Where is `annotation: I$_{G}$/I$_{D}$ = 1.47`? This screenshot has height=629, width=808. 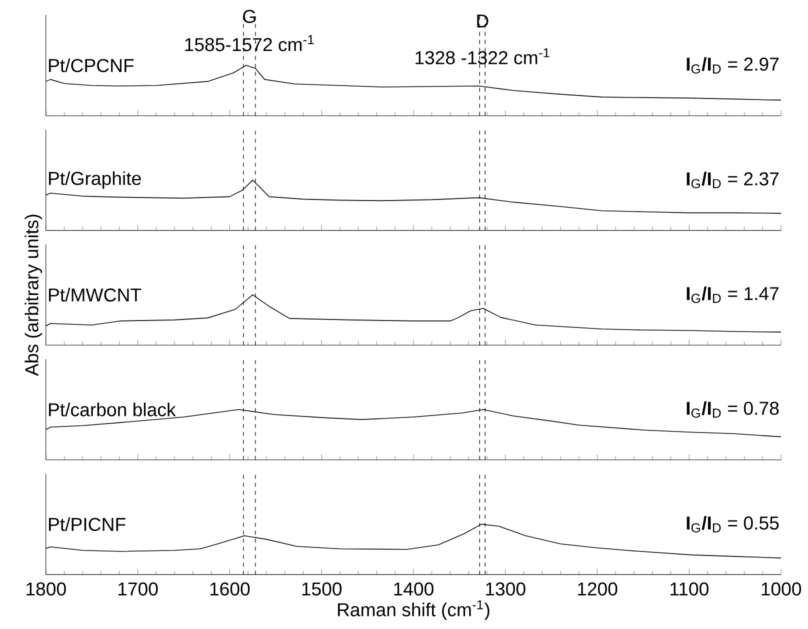 annotation: I$_{G}$/I$_{D}$ = 1.47 is located at coordinates (732, 294).